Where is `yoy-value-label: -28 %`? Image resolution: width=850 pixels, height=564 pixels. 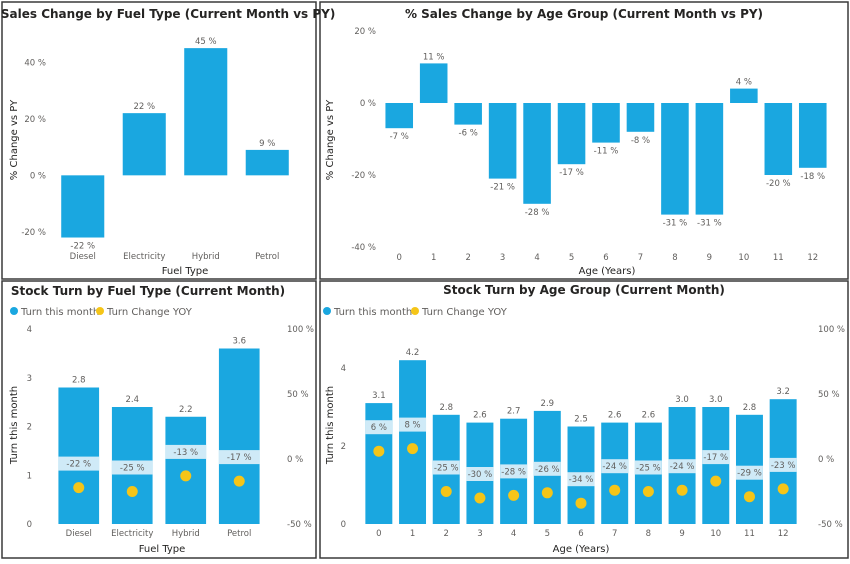
yoy-value-label: -28 % is located at coordinates (513, 472).